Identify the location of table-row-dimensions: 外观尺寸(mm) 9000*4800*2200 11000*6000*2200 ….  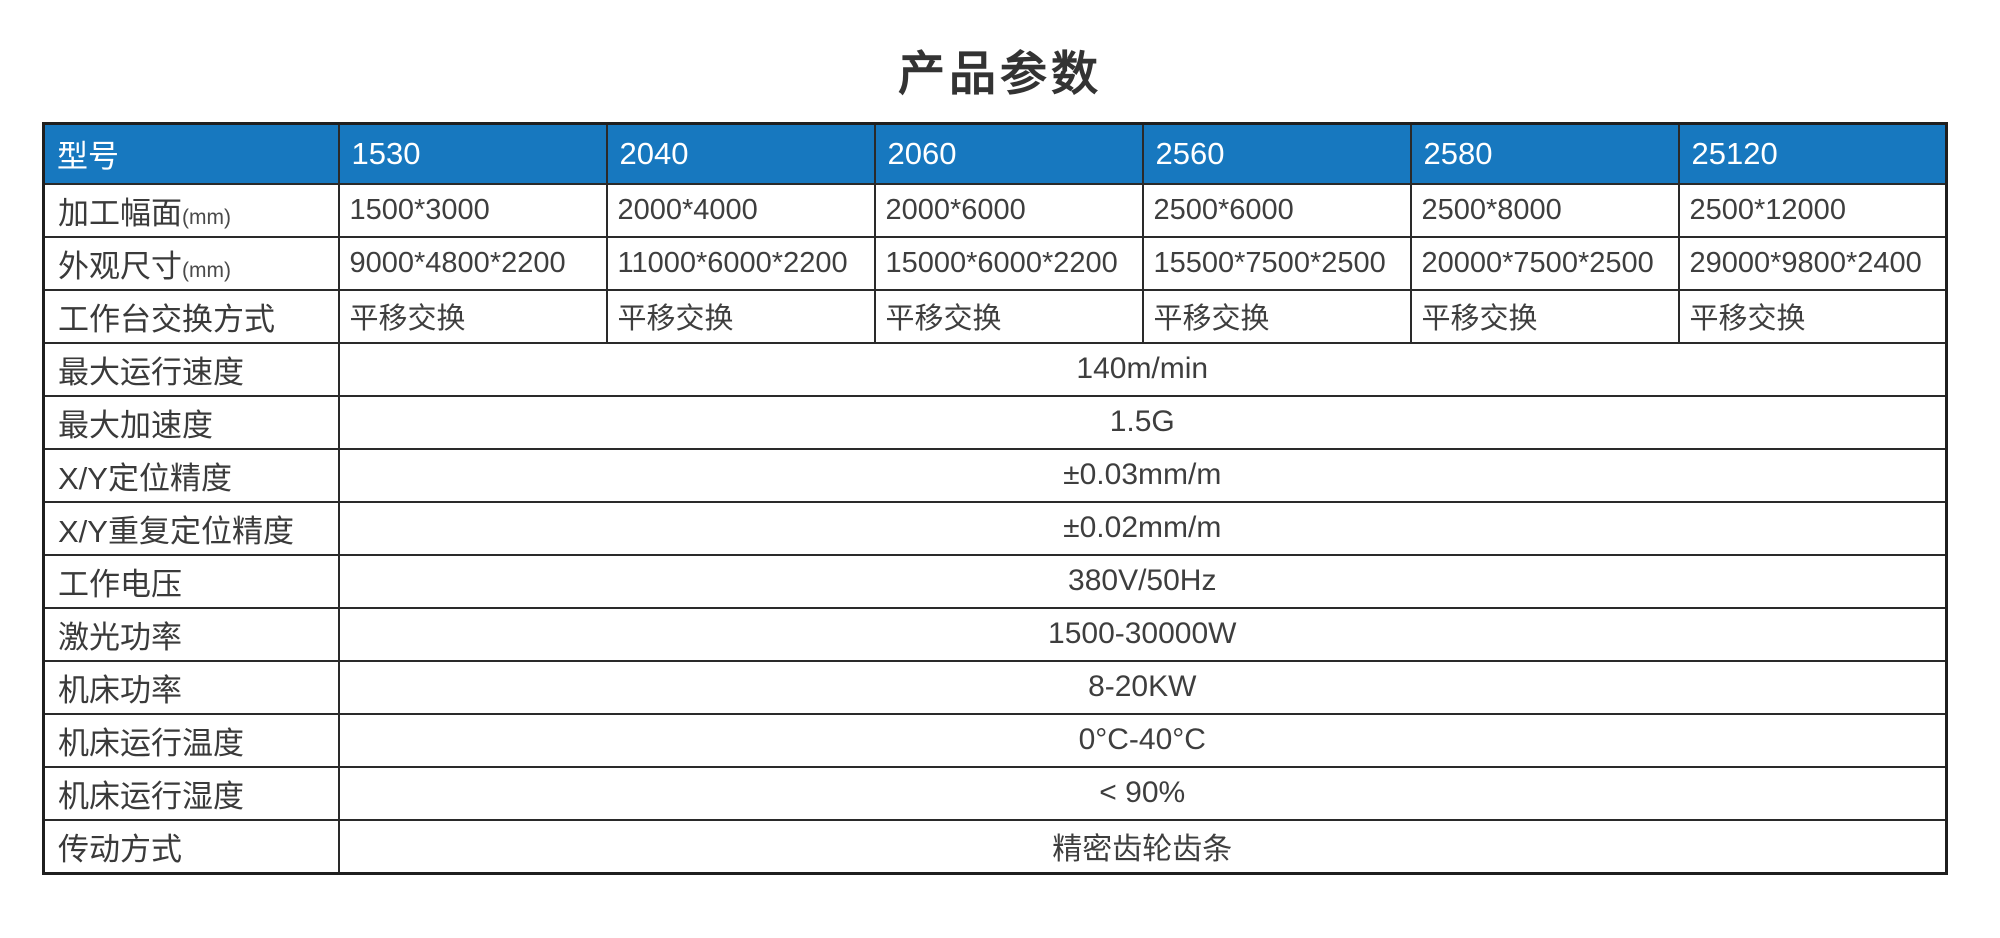
(995, 263).